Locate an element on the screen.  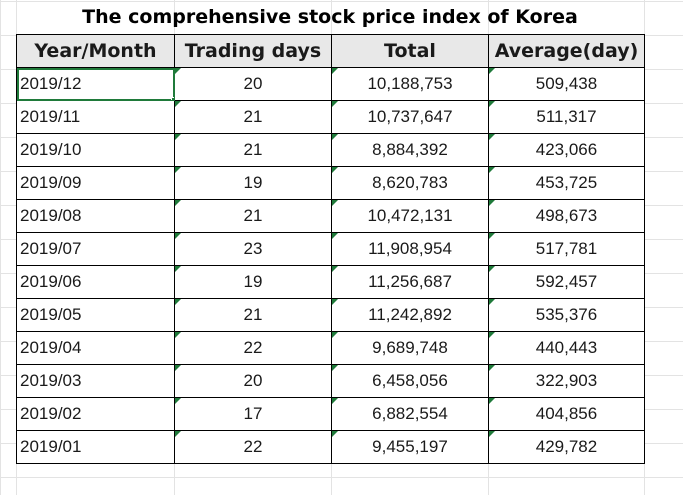
cell-total: 8,884,392 is located at coordinates (410, 150).